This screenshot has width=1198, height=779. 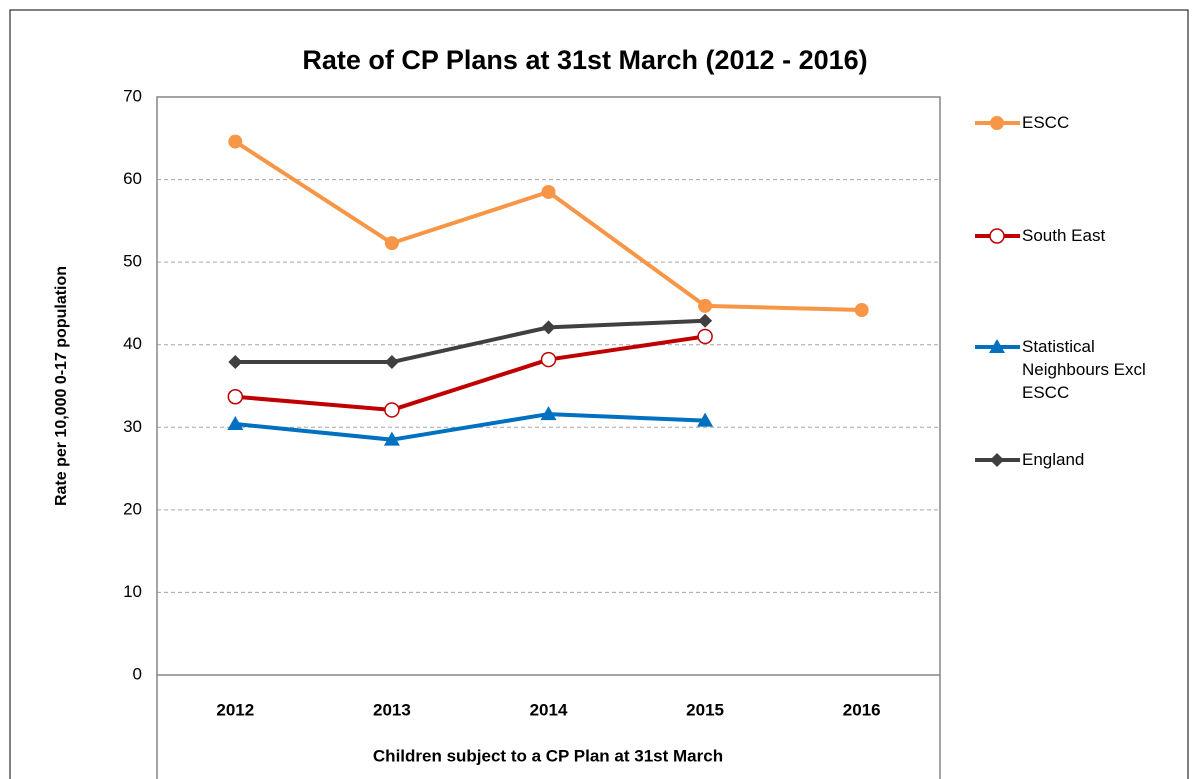 What do you see at coordinates (132, 426) in the screenshot?
I see `y-tick-label: 30` at bounding box center [132, 426].